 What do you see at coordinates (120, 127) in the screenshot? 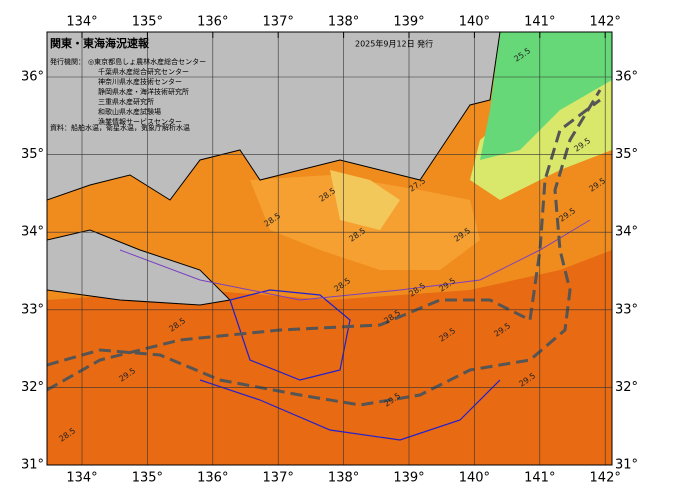
I see `source: 資料：船舶水温，衛星水温，気象庁解析水温` at bounding box center [120, 127].